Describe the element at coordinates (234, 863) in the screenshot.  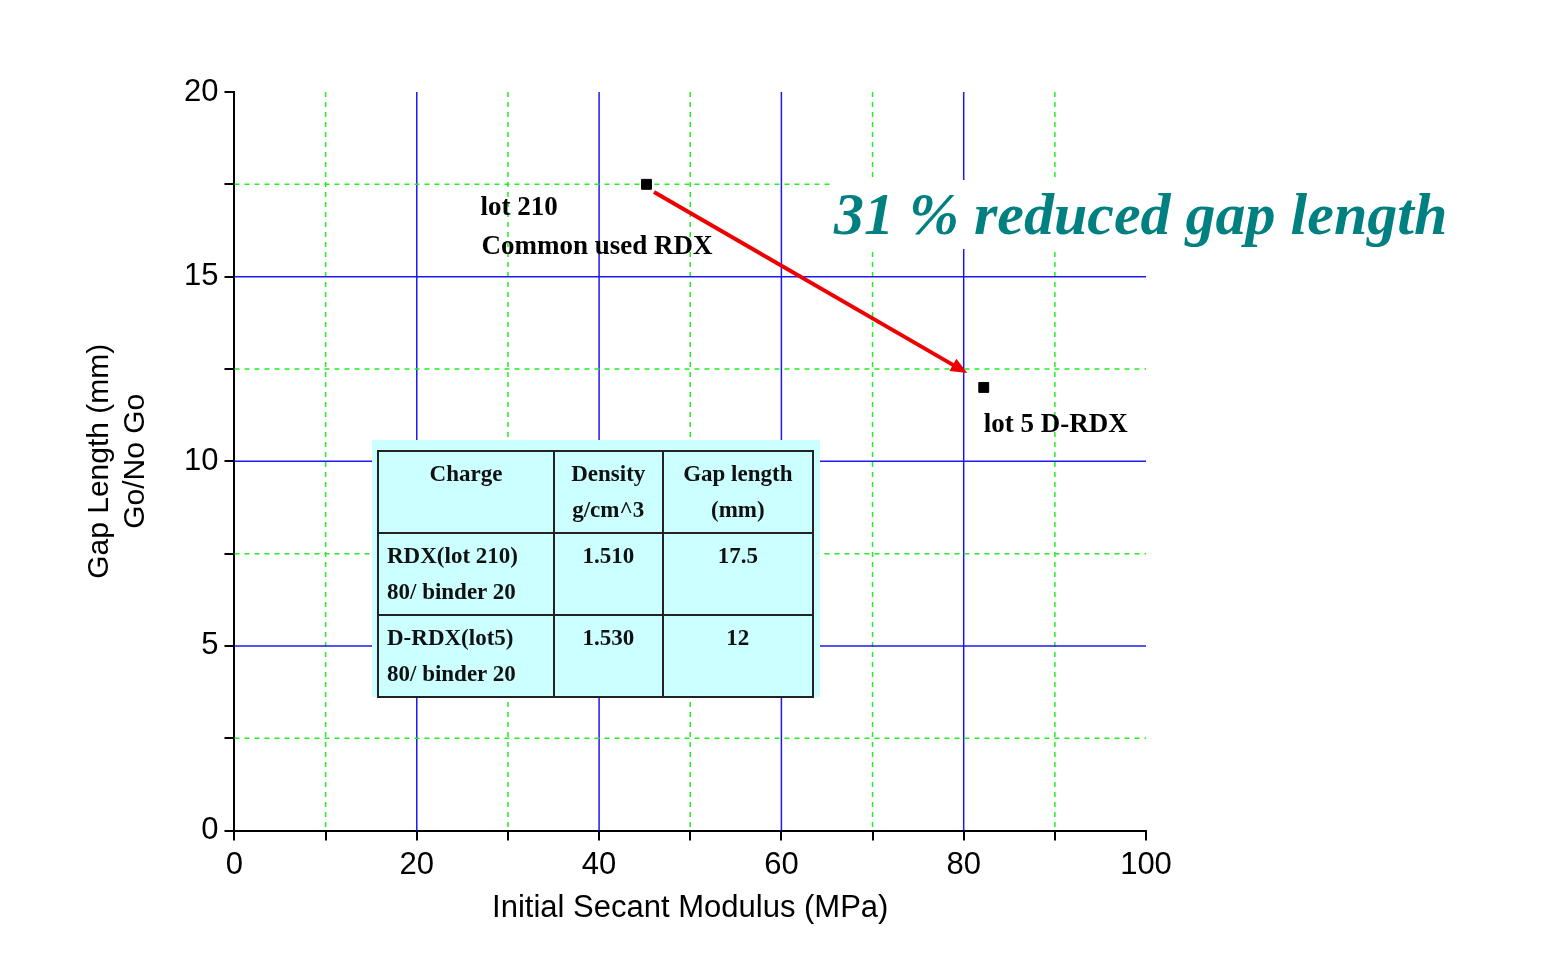
I see `x-tick-label: 0` at that location.